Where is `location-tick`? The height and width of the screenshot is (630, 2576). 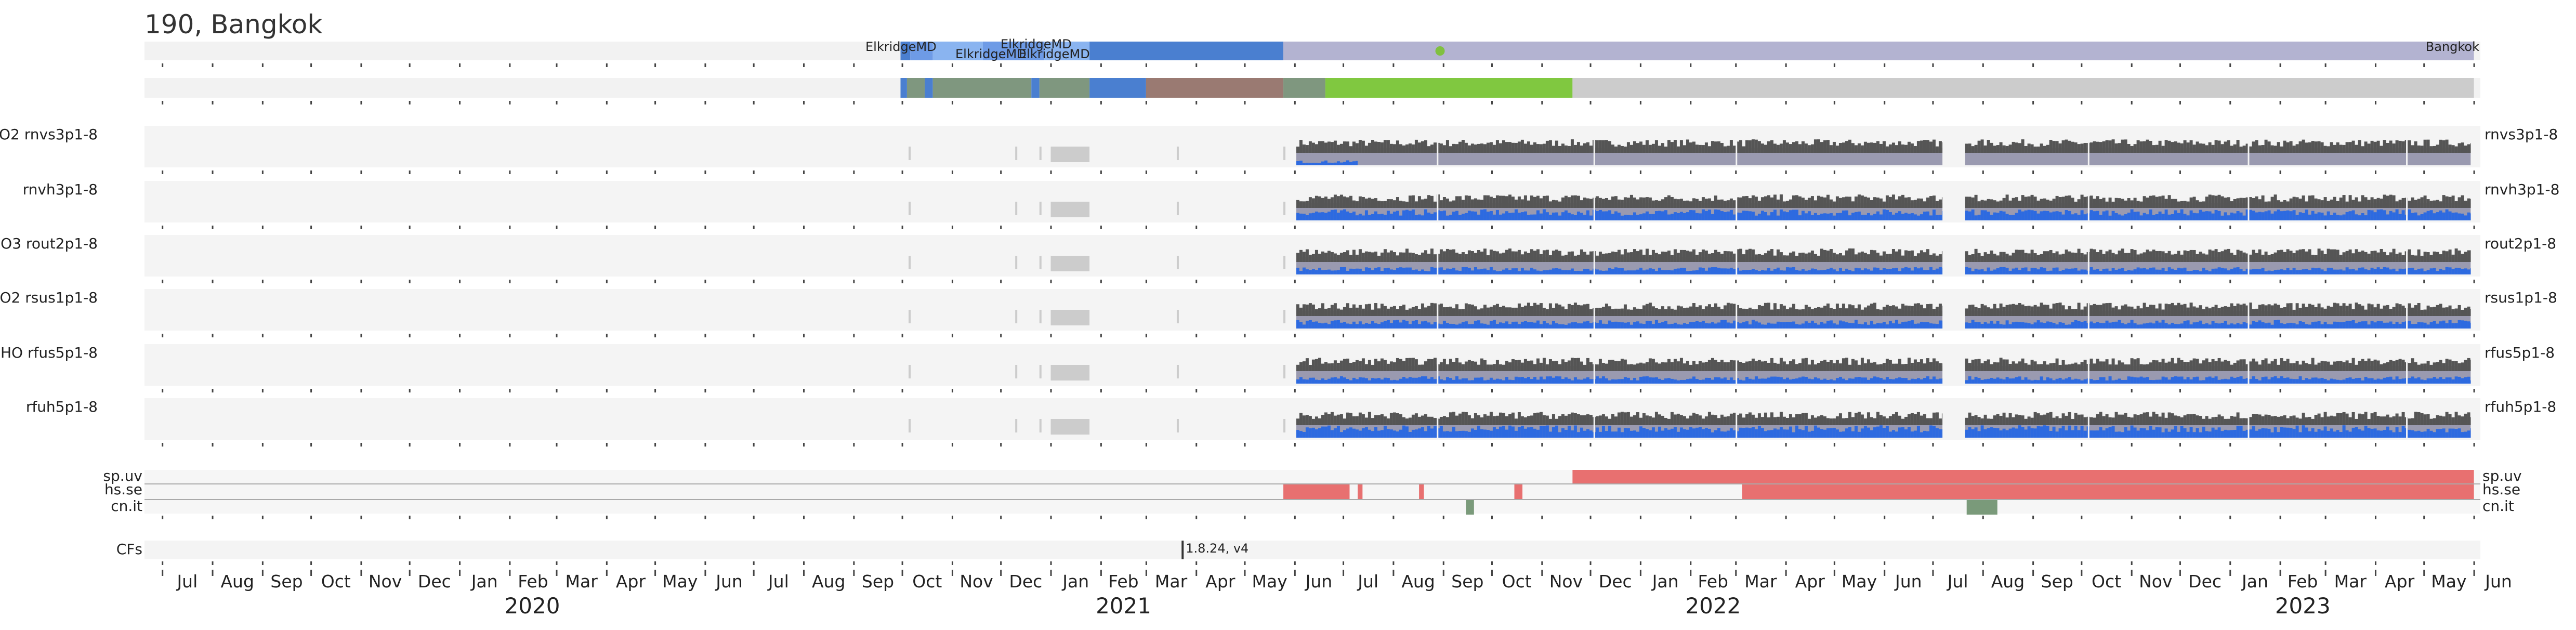
location-tick is located at coordinates (854, 65).